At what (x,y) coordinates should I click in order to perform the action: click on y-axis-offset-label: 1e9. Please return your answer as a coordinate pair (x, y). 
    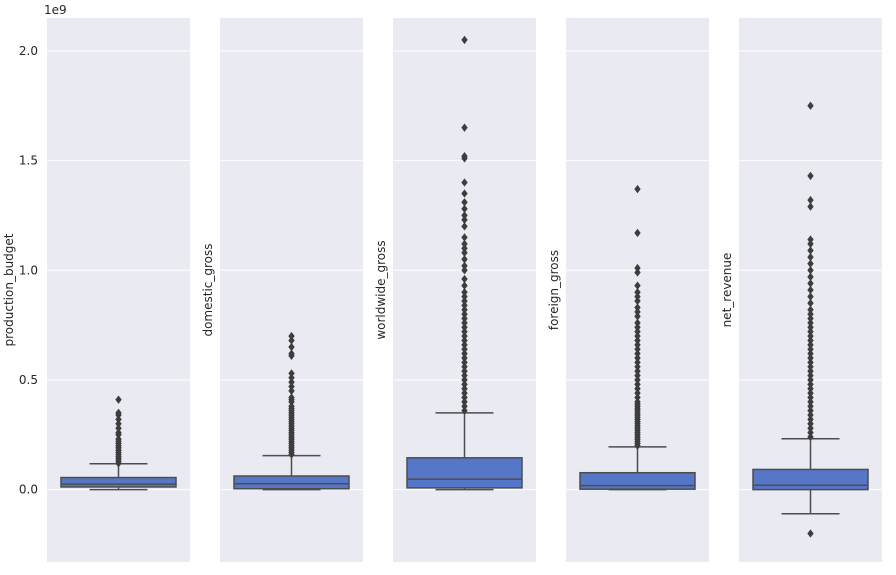
    Looking at the image, I should click on (55, 10).